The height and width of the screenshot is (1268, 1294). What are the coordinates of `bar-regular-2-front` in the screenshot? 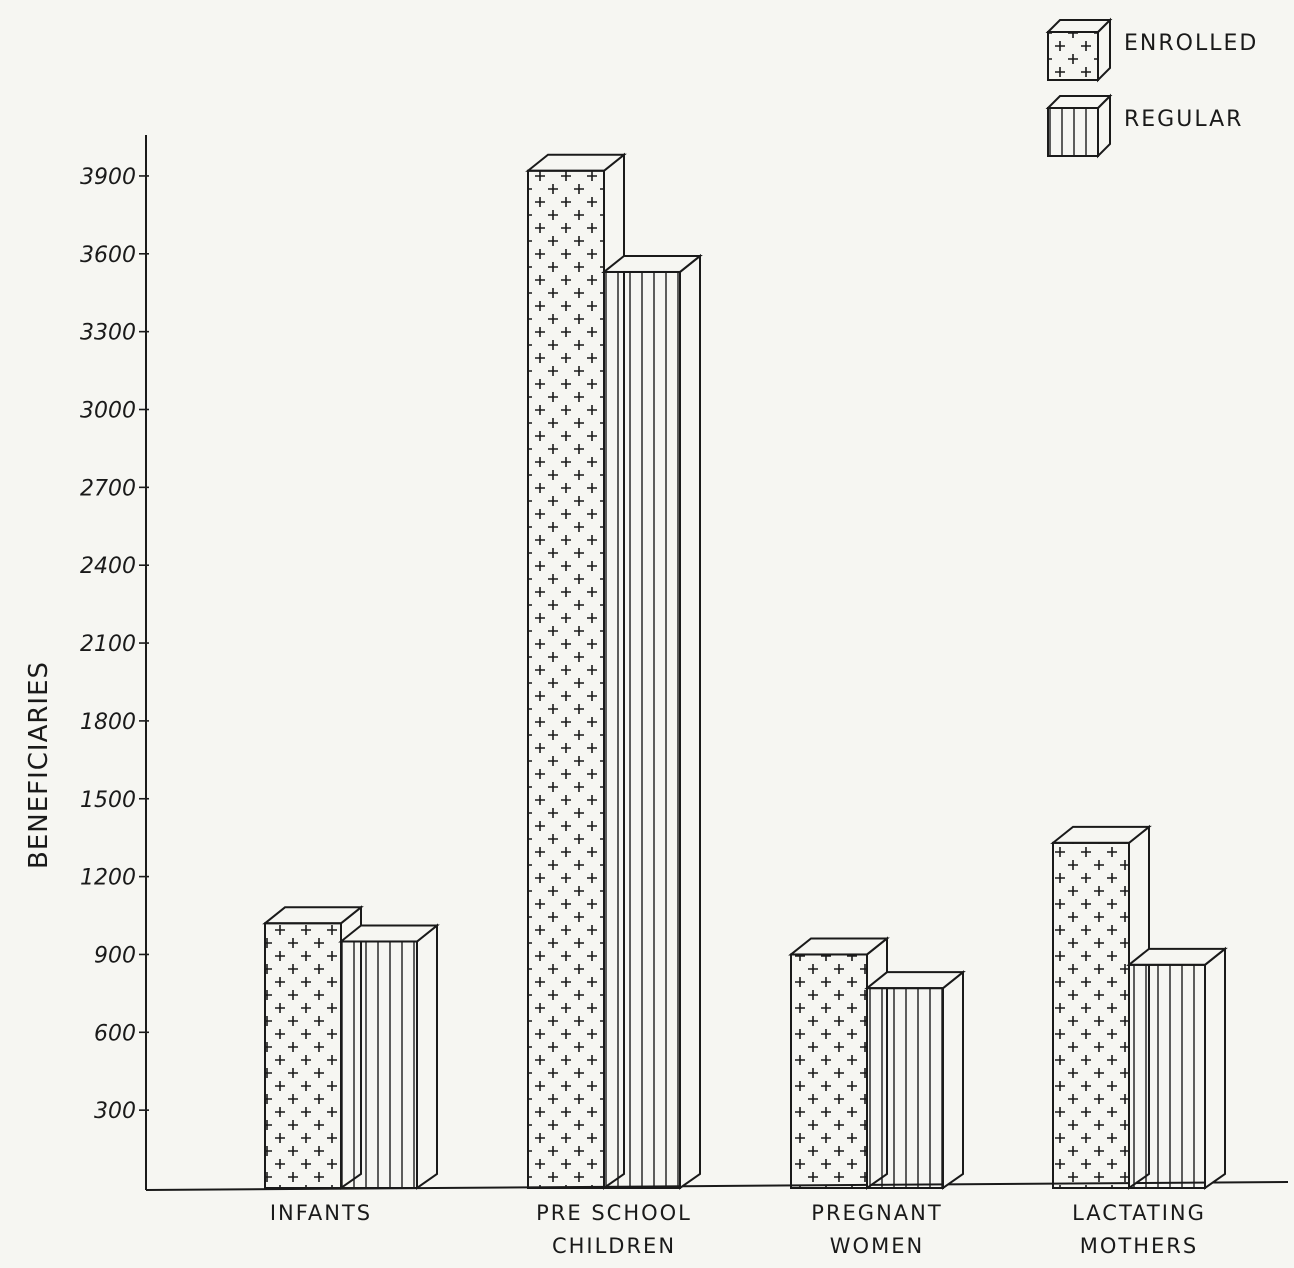 It's located at (905, 1088).